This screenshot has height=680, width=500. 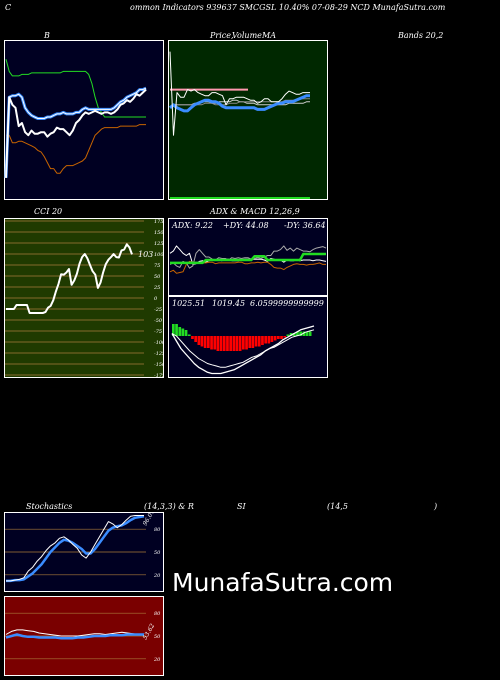 I want to click on cci-tick-label: -100, so click(x=159, y=343).